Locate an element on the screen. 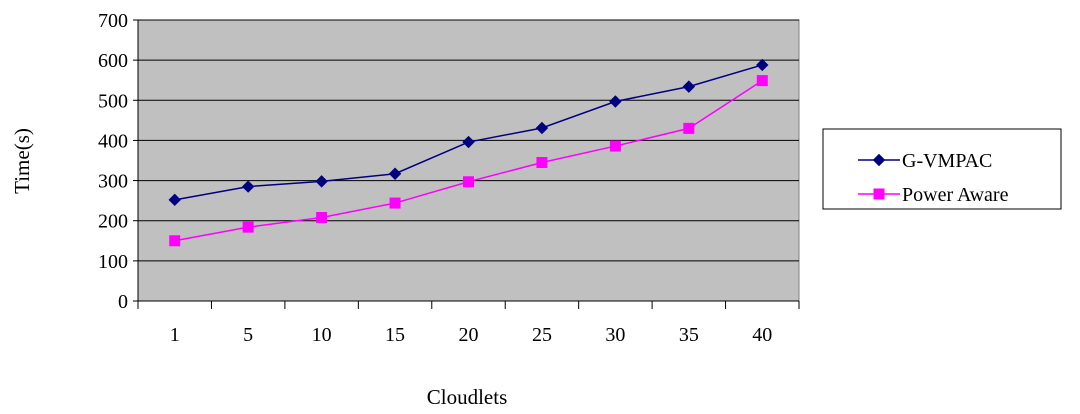 The height and width of the screenshot is (414, 1080). y-tick-label: 100 is located at coordinates (113, 262).